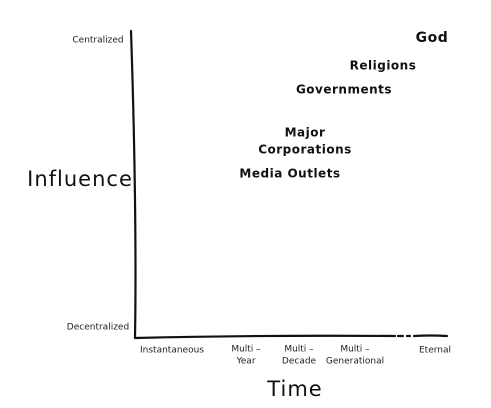 The height and width of the screenshot is (408, 491). I want to click on x-tick-label: Decade, so click(299, 362).